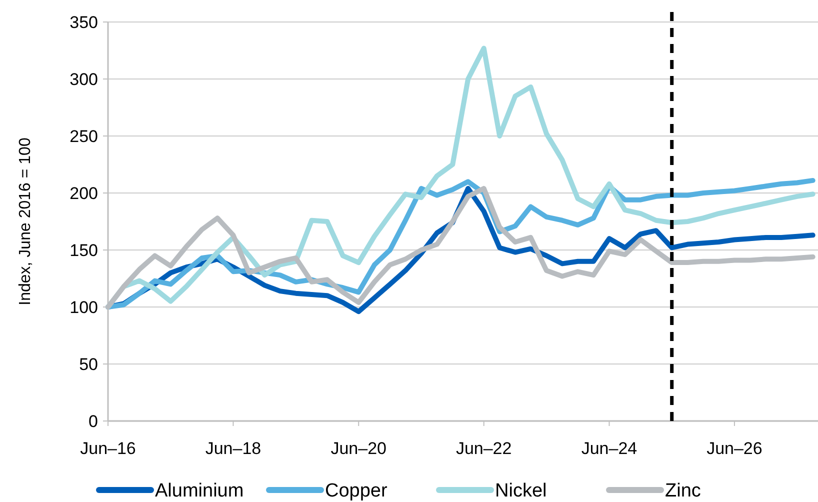  What do you see at coordinates (521, 491) in the screenshot?
I see `legend-label: Nickel` at bounding box center [521, 491].